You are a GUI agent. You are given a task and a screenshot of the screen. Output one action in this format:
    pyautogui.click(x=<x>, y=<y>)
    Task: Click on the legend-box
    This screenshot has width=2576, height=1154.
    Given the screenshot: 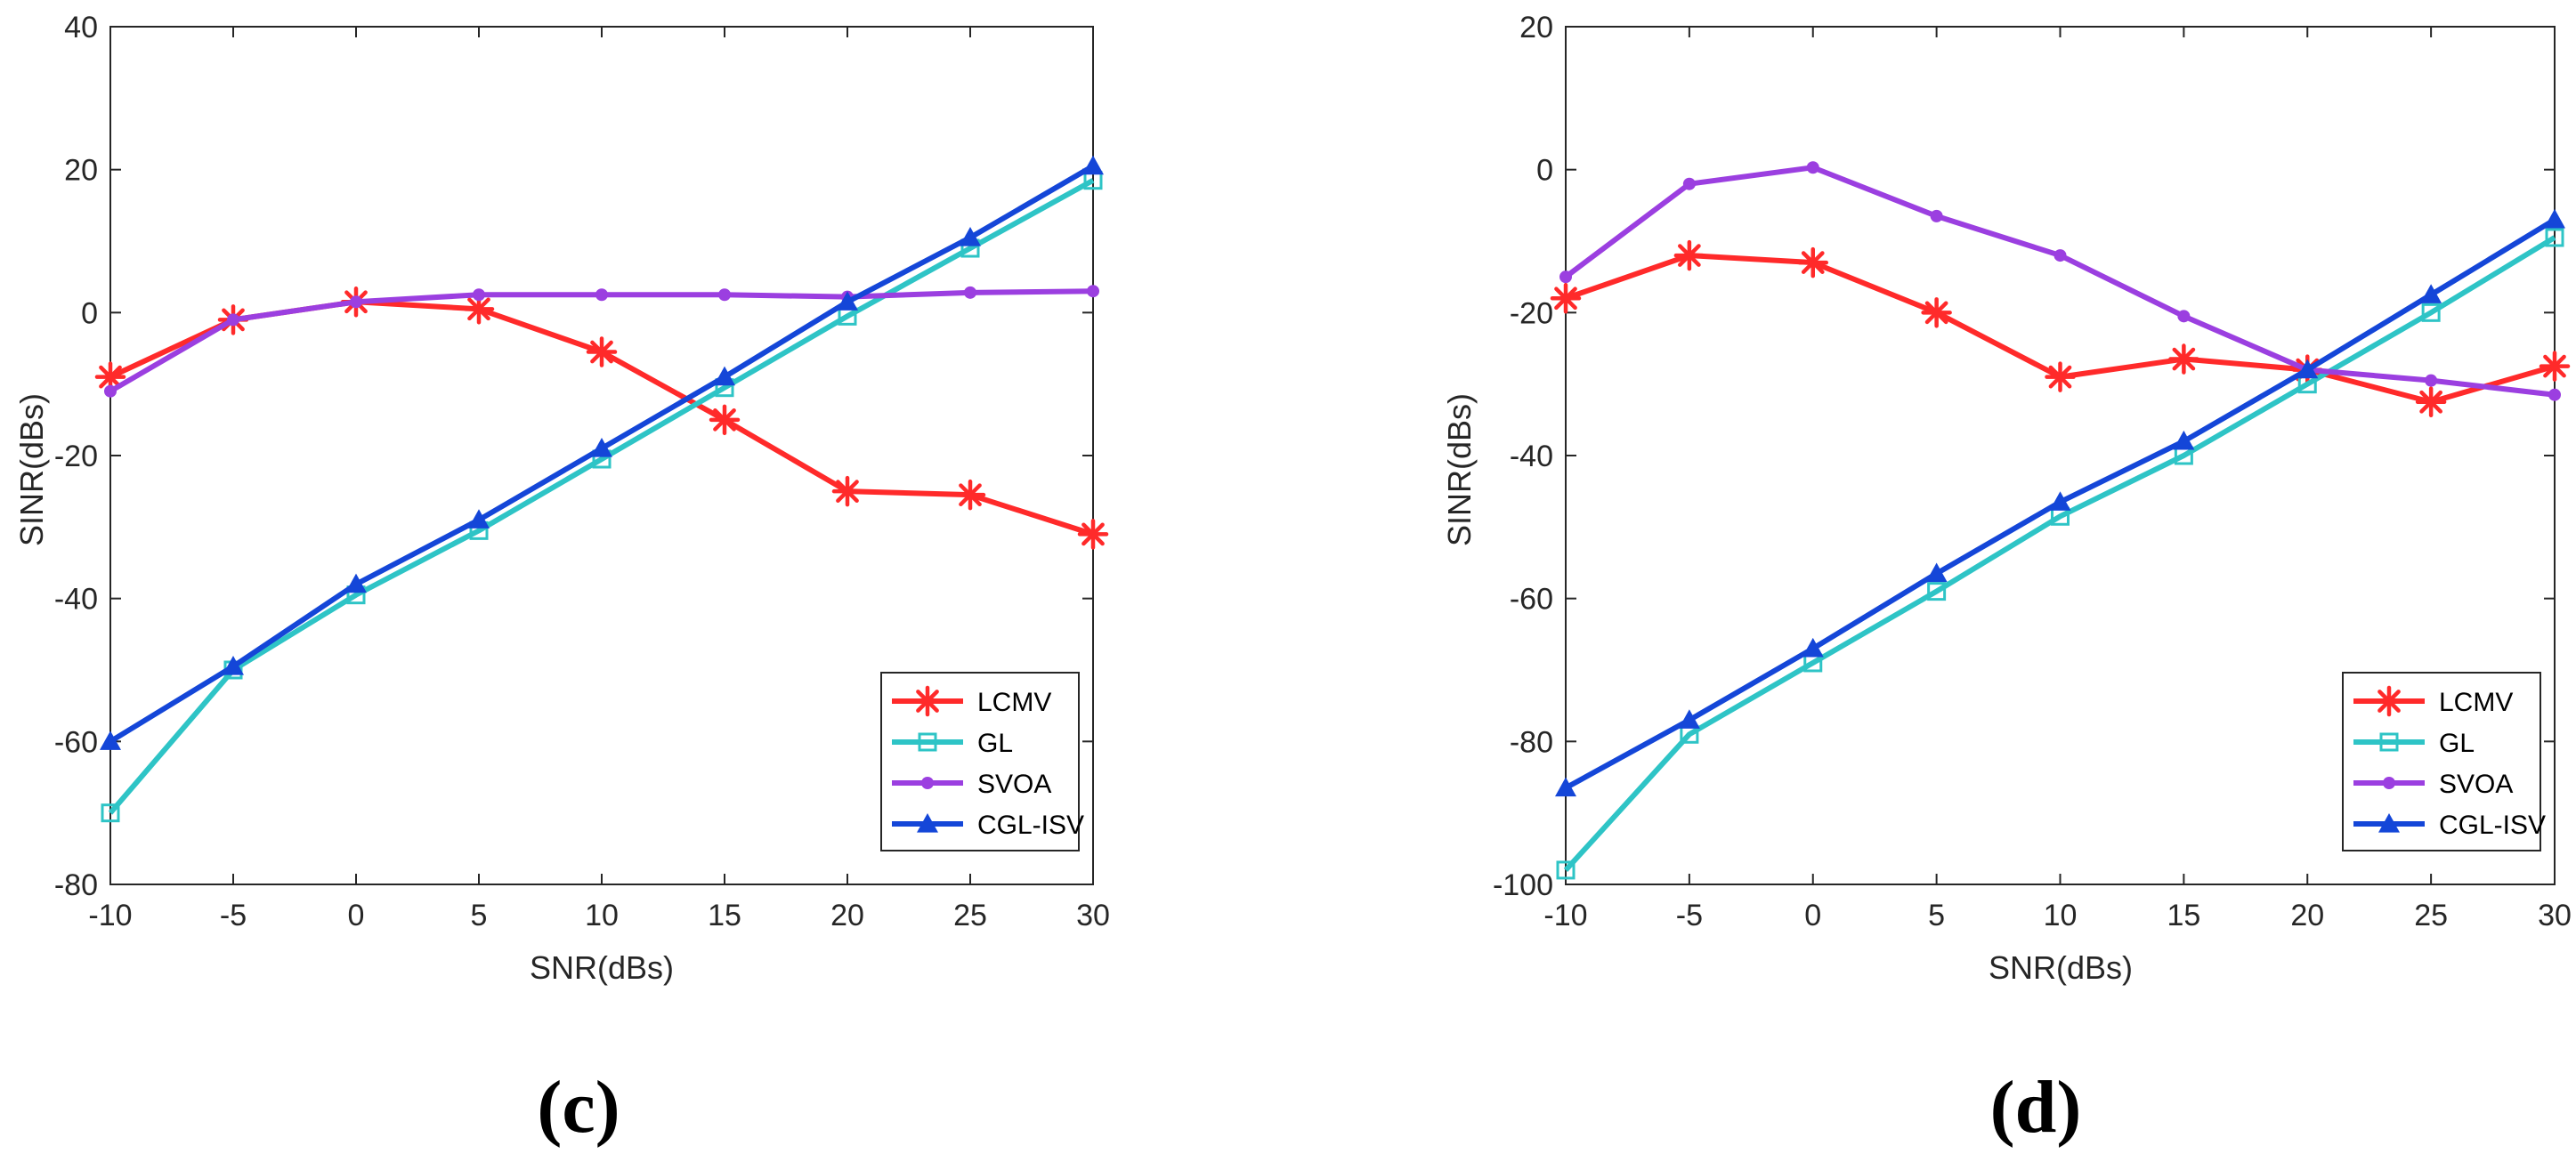 What is the action you would take?
    pyautogui.click(x=2442, y=761)
    